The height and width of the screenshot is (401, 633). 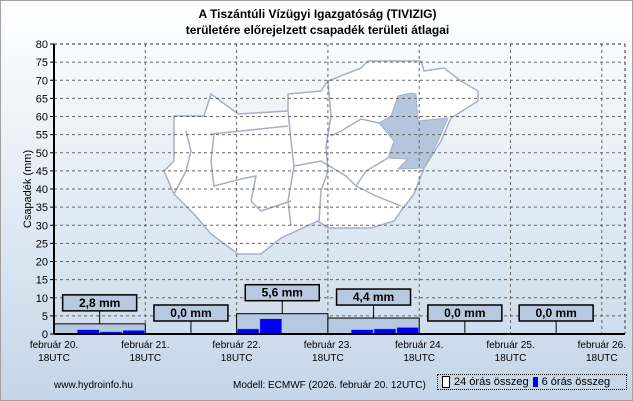 What do you see at coordinates (45, 317) in the screenshot?
I see `y-tick-label: 5` at bounding box center [45, 317].